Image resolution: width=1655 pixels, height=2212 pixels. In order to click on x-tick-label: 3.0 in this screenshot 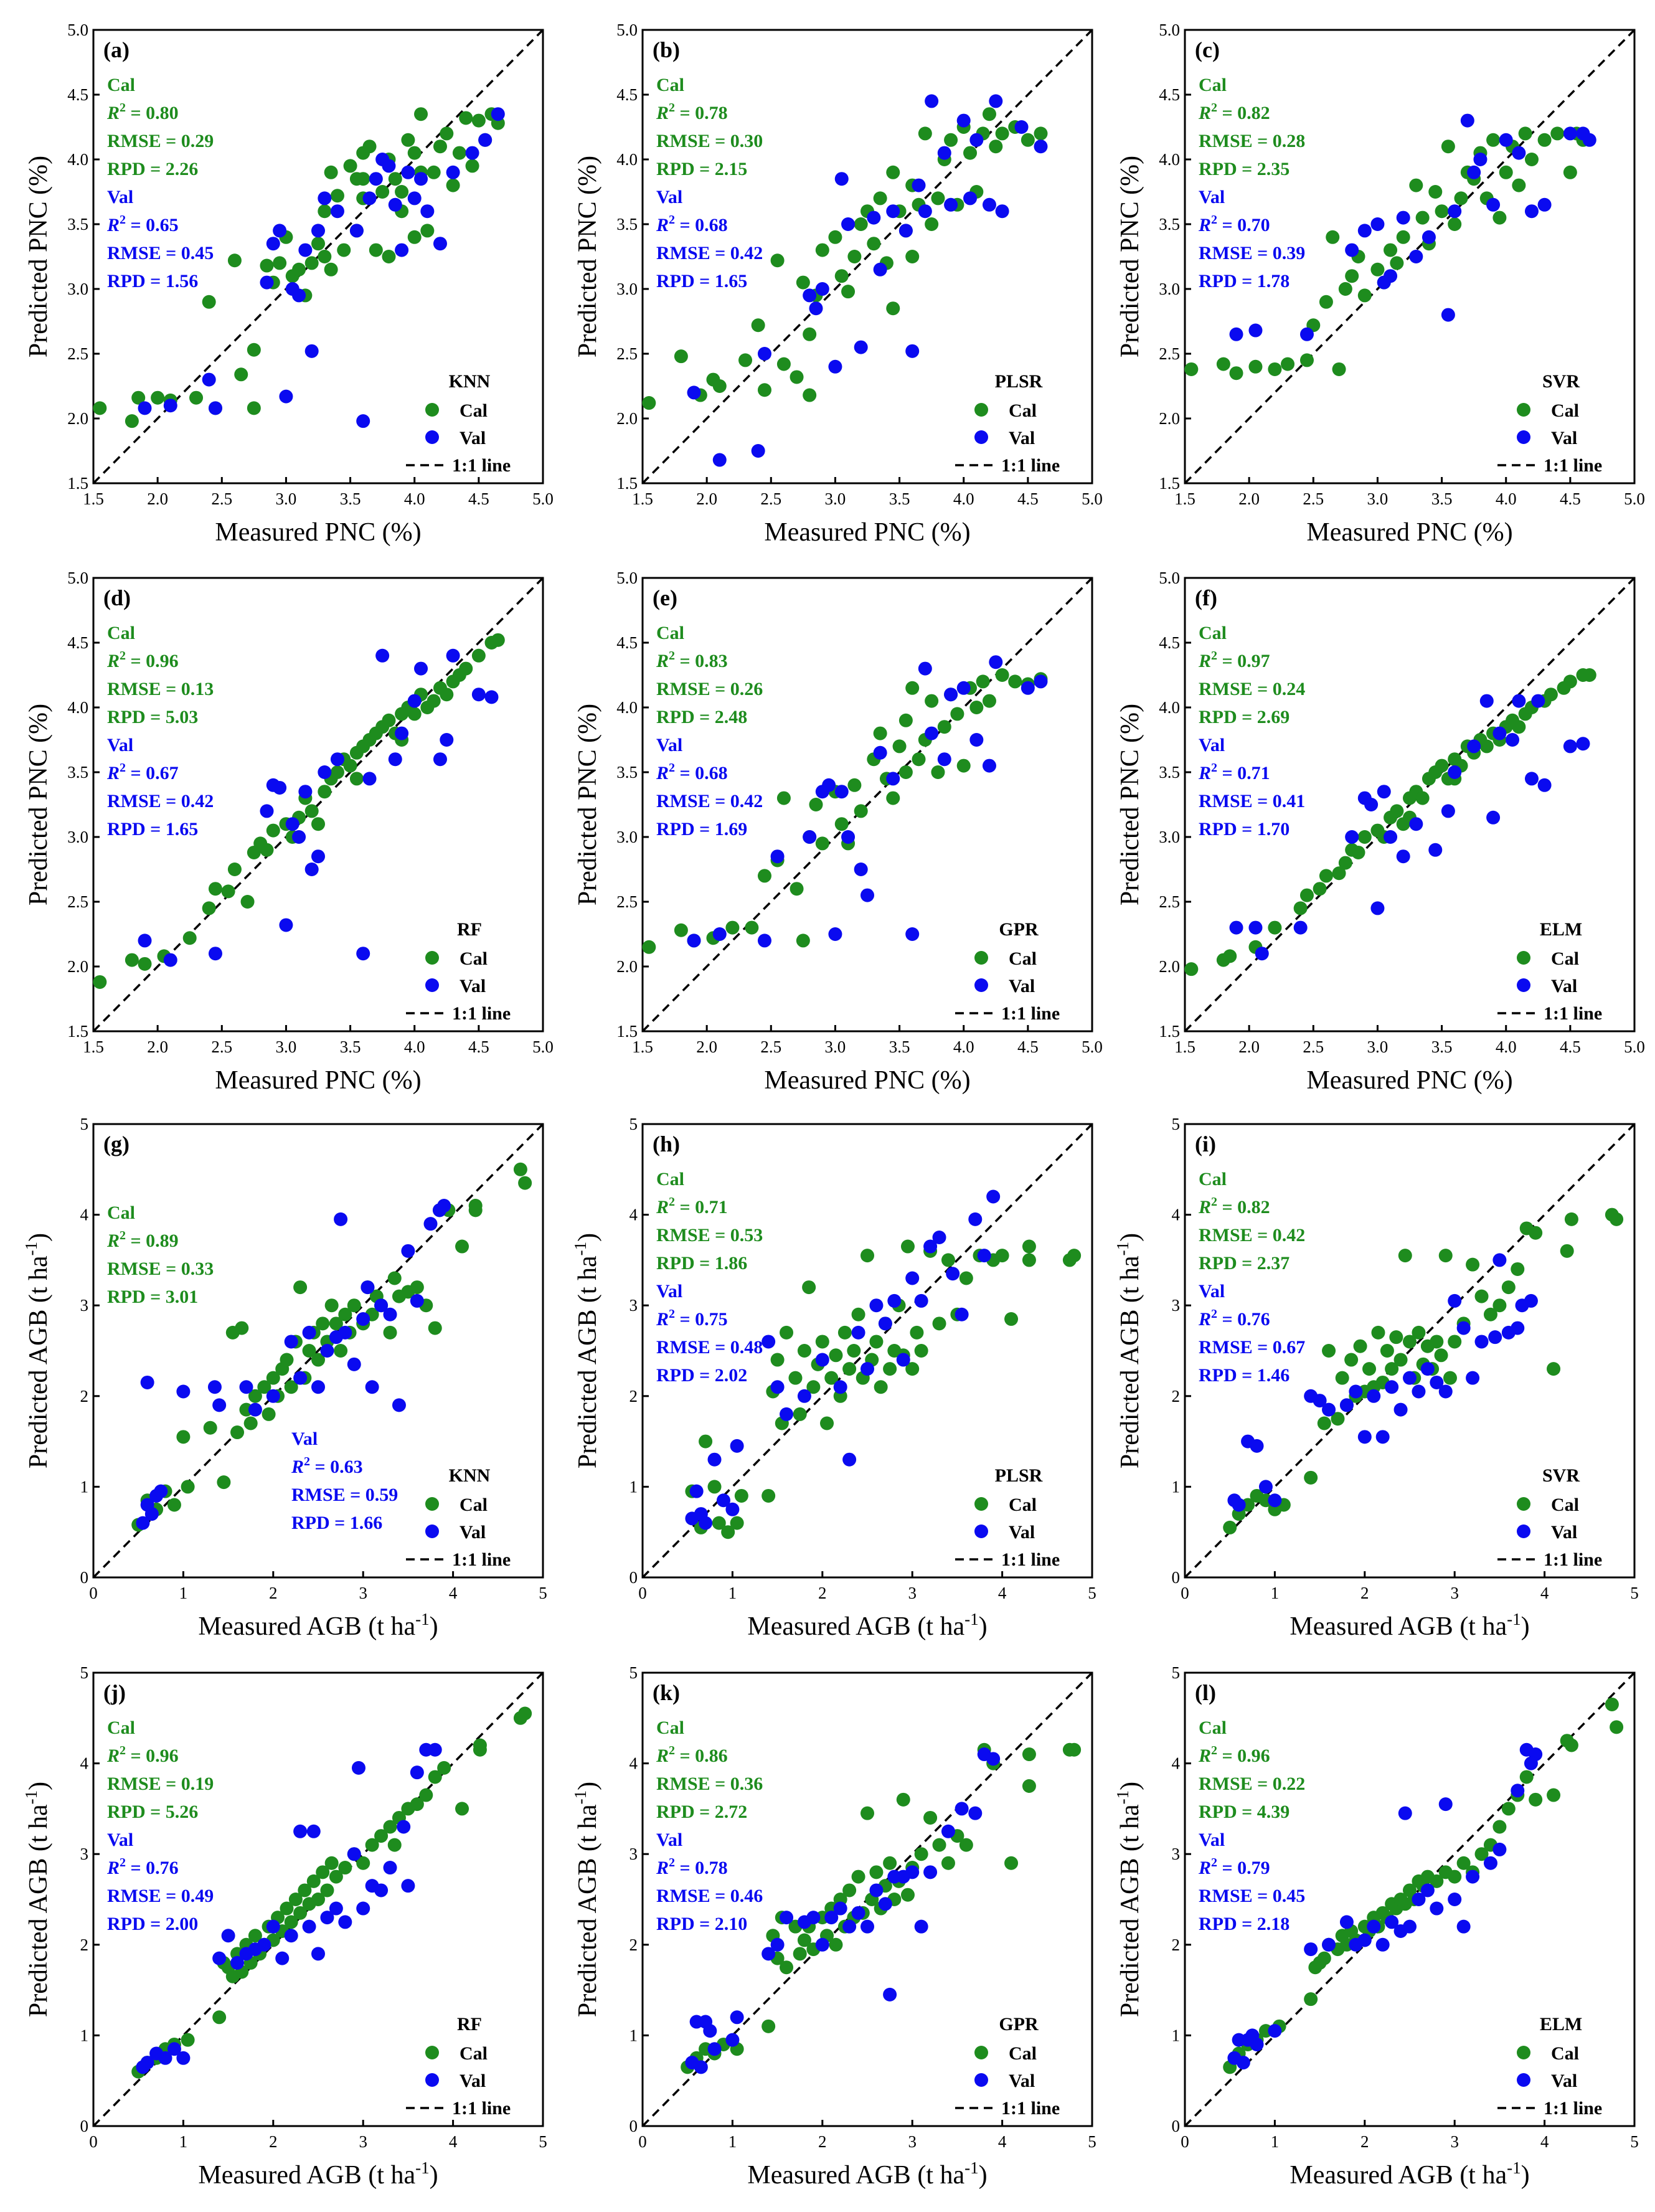, I will do `click(1378, 499)`.